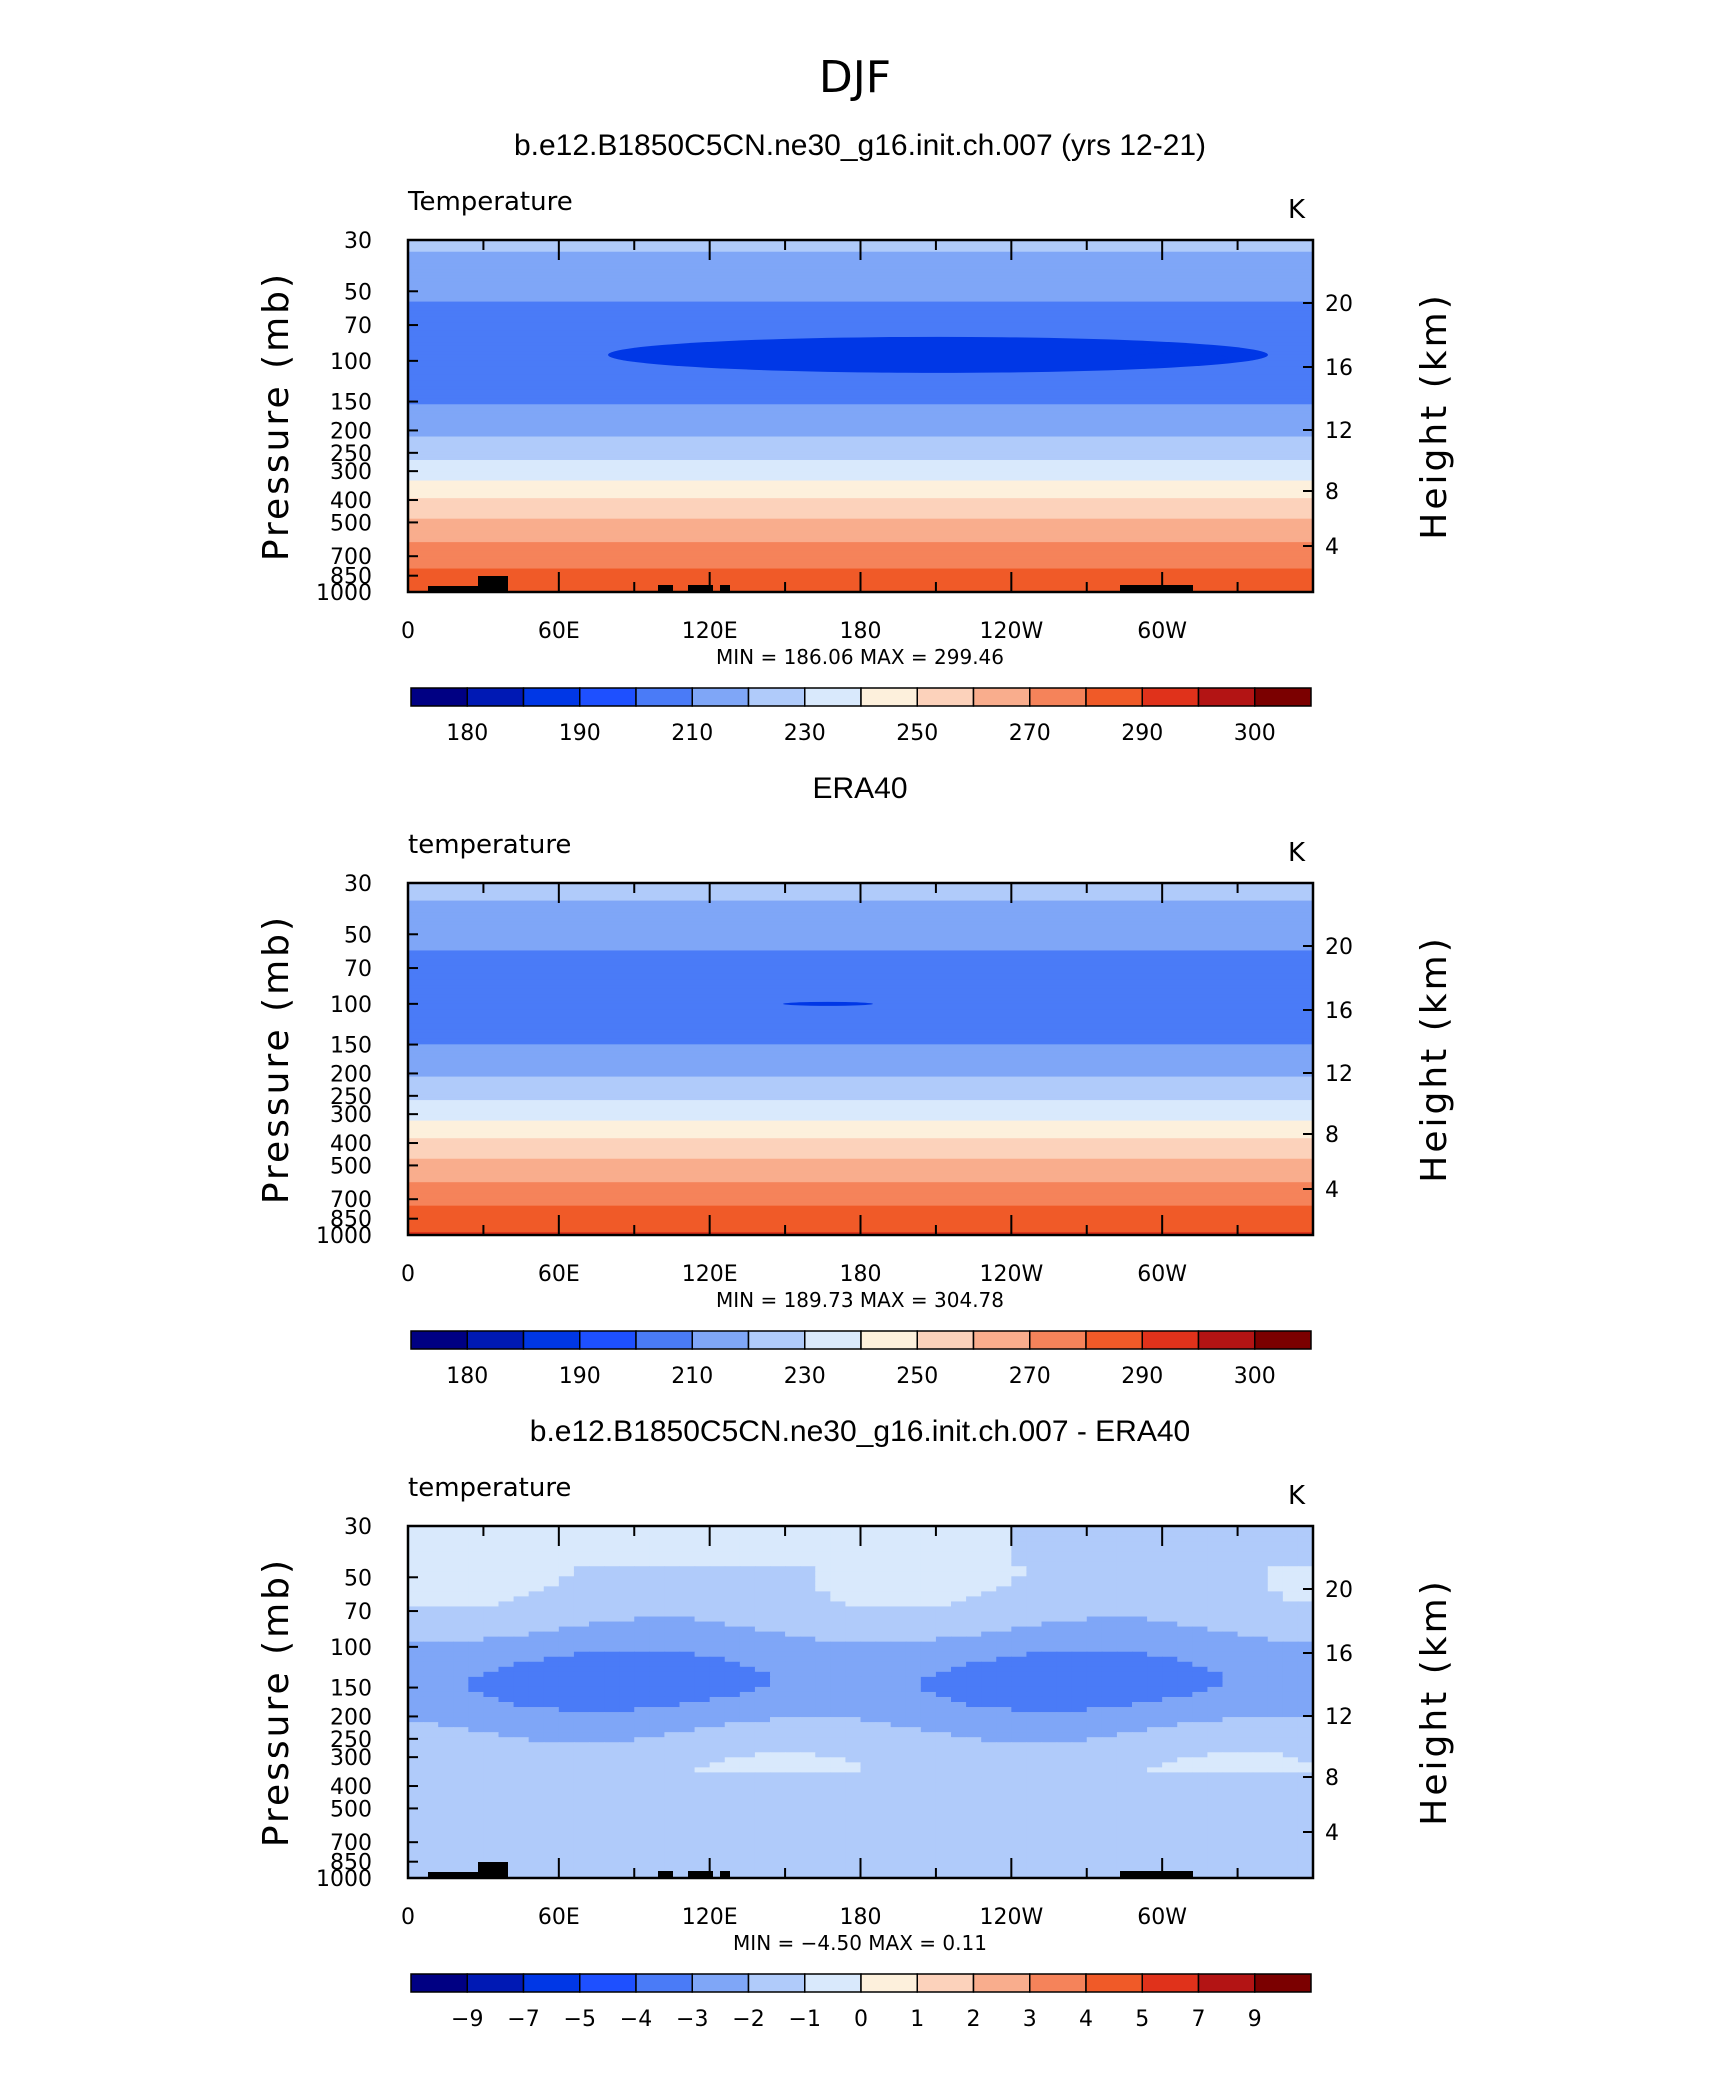 This screenshot has height=2074, width=1710. Describe the element at coordinates (810, 584) in the screenshot. I see `topography` at that location.